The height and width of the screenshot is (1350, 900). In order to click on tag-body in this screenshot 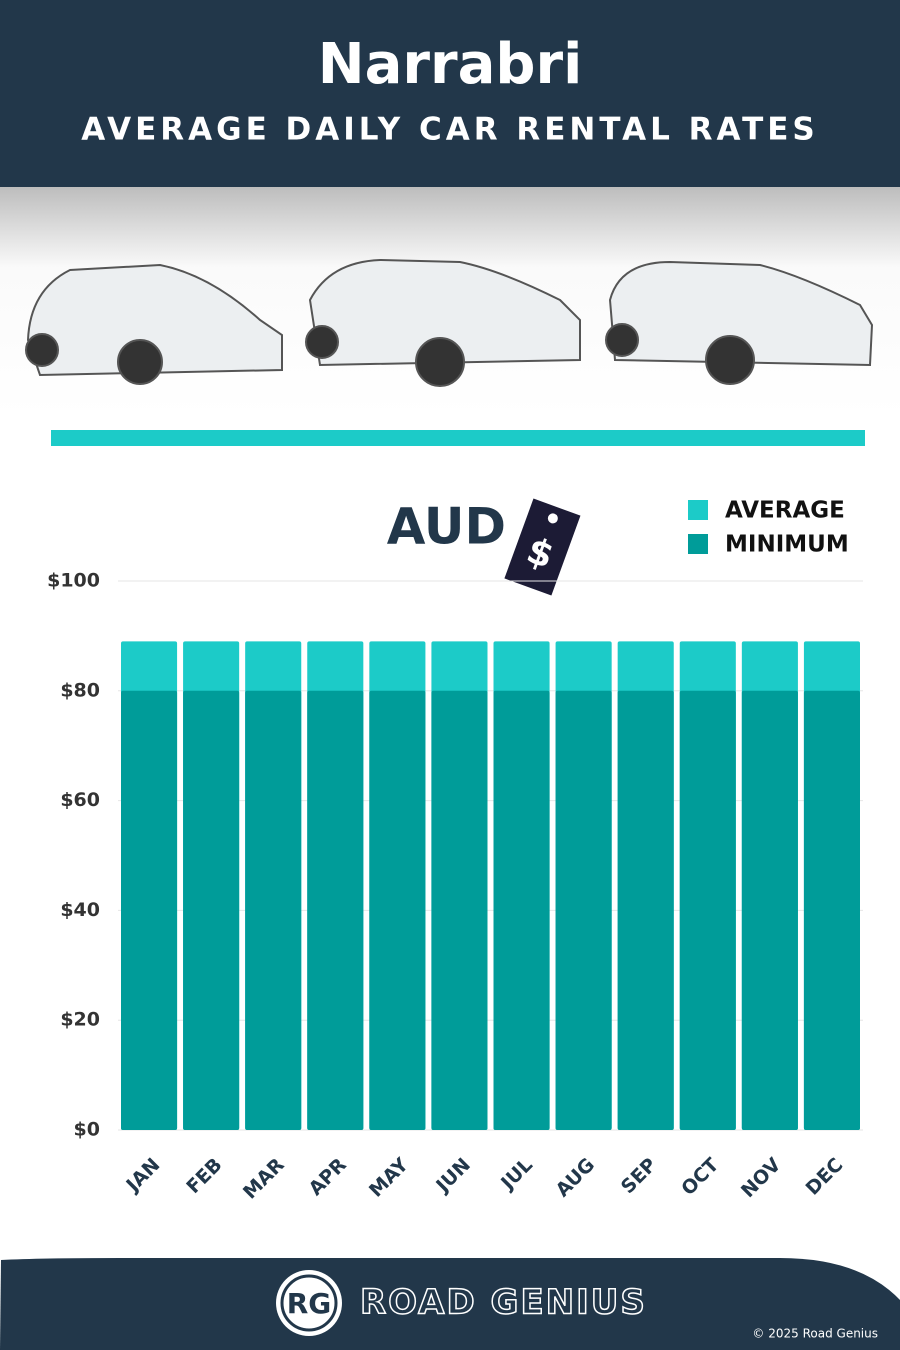, I will do `click(542, 547)`.